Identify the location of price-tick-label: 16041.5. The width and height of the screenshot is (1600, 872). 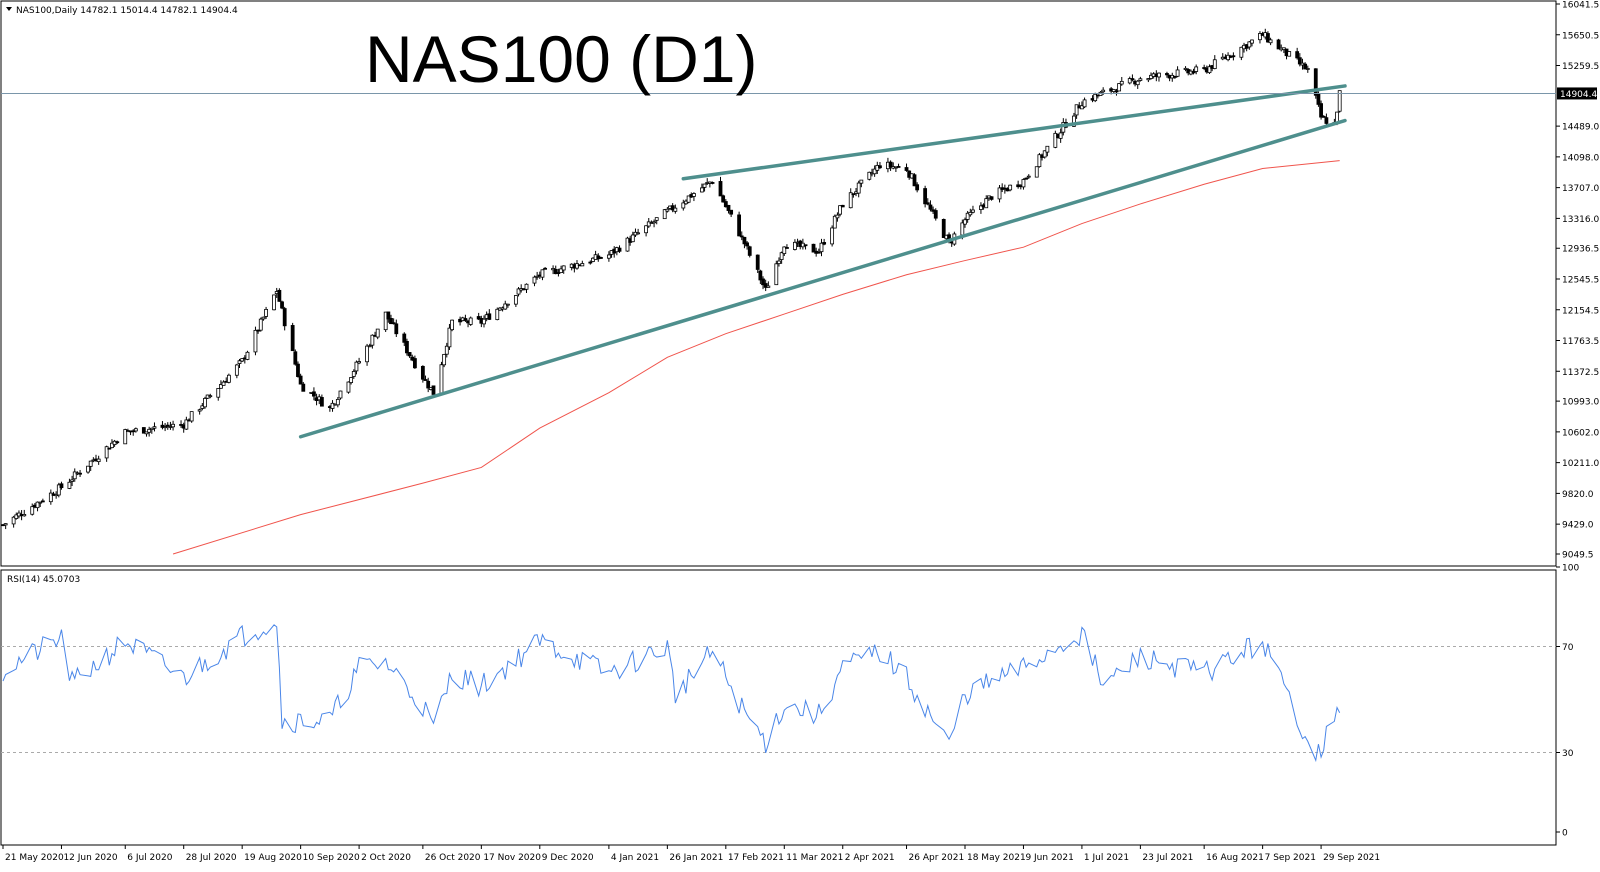
(1580, 6).